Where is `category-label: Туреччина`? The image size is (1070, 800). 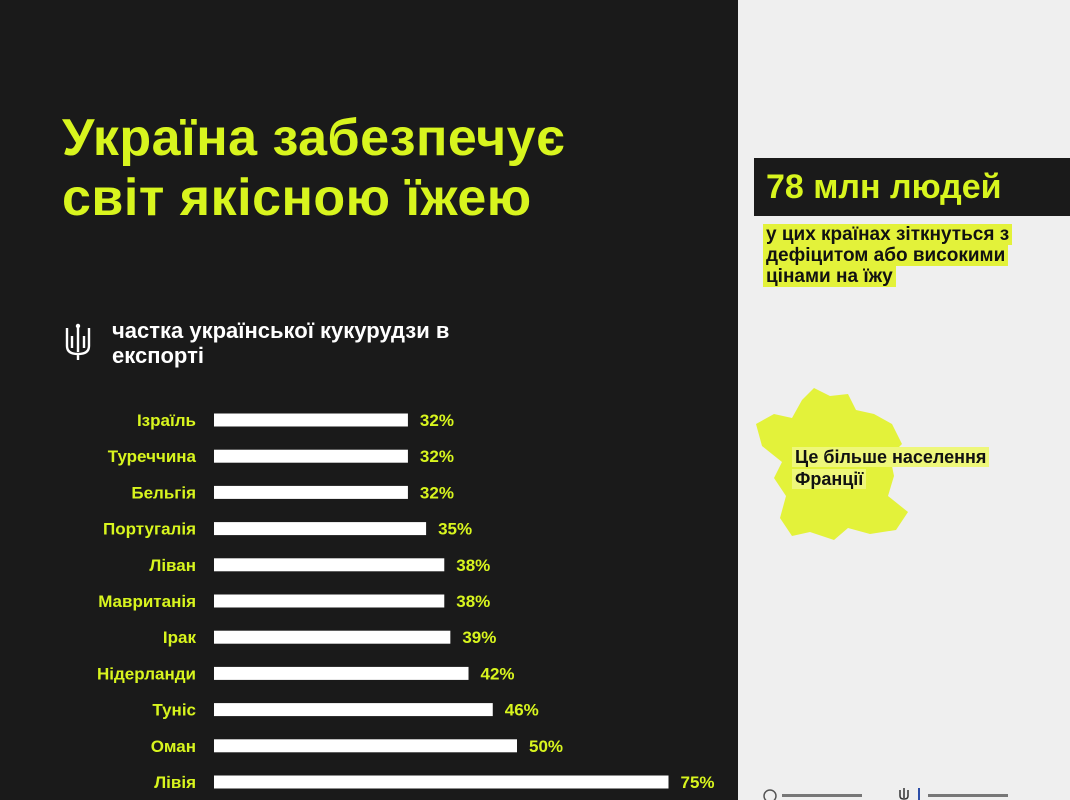 category-label: Туреччина is located at coordinates (152, 456).